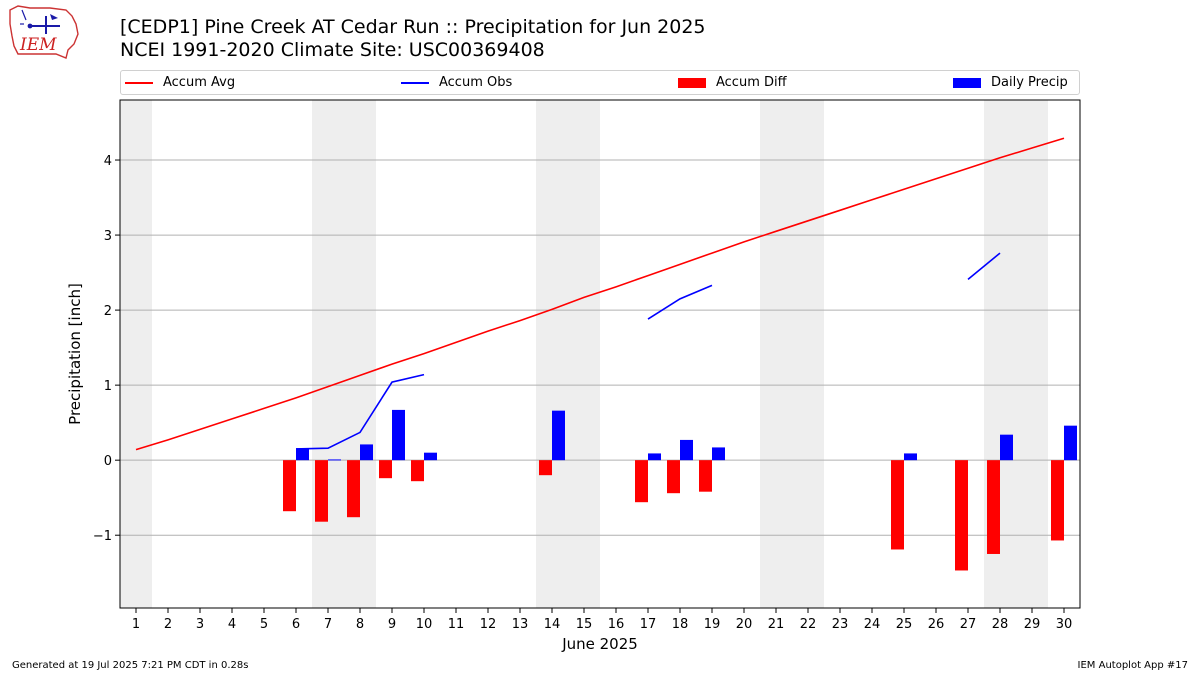 This screenshot has width=1200, height=675. What do you see at coordinates (776, 624) in the screenshot?
I see `x-tick-label: 21` at bounding box center [776, 624].